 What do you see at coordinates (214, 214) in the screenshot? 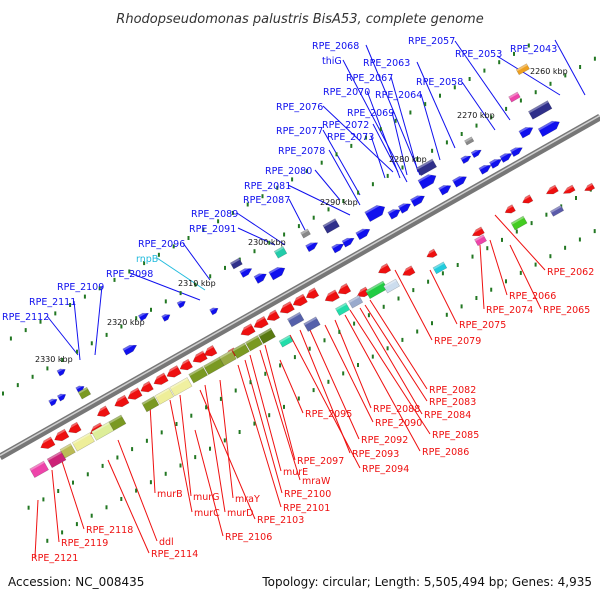
I see `gene-label-forward-19: RPE_2089` at bounding box center [214, 214].